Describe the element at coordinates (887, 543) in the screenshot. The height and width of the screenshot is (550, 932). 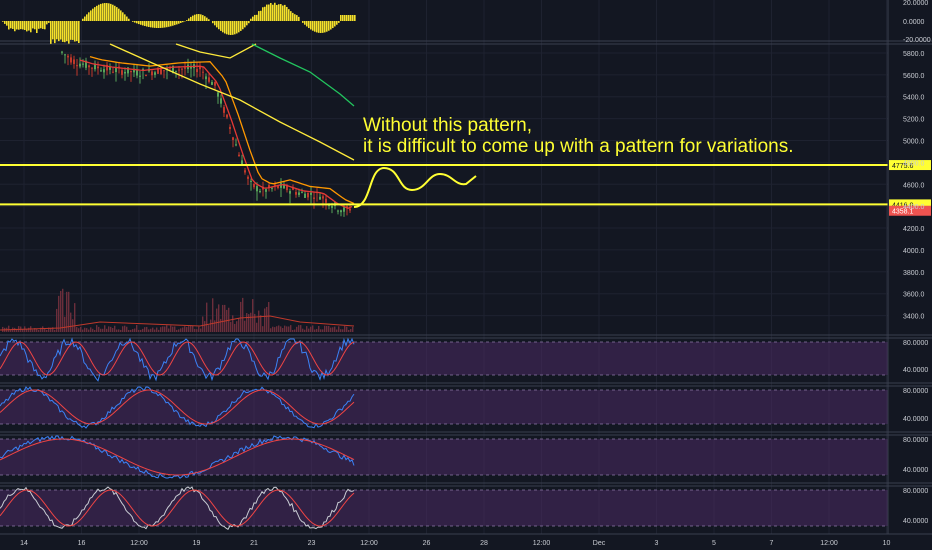
I see `x-tick-15: 10` at that location.